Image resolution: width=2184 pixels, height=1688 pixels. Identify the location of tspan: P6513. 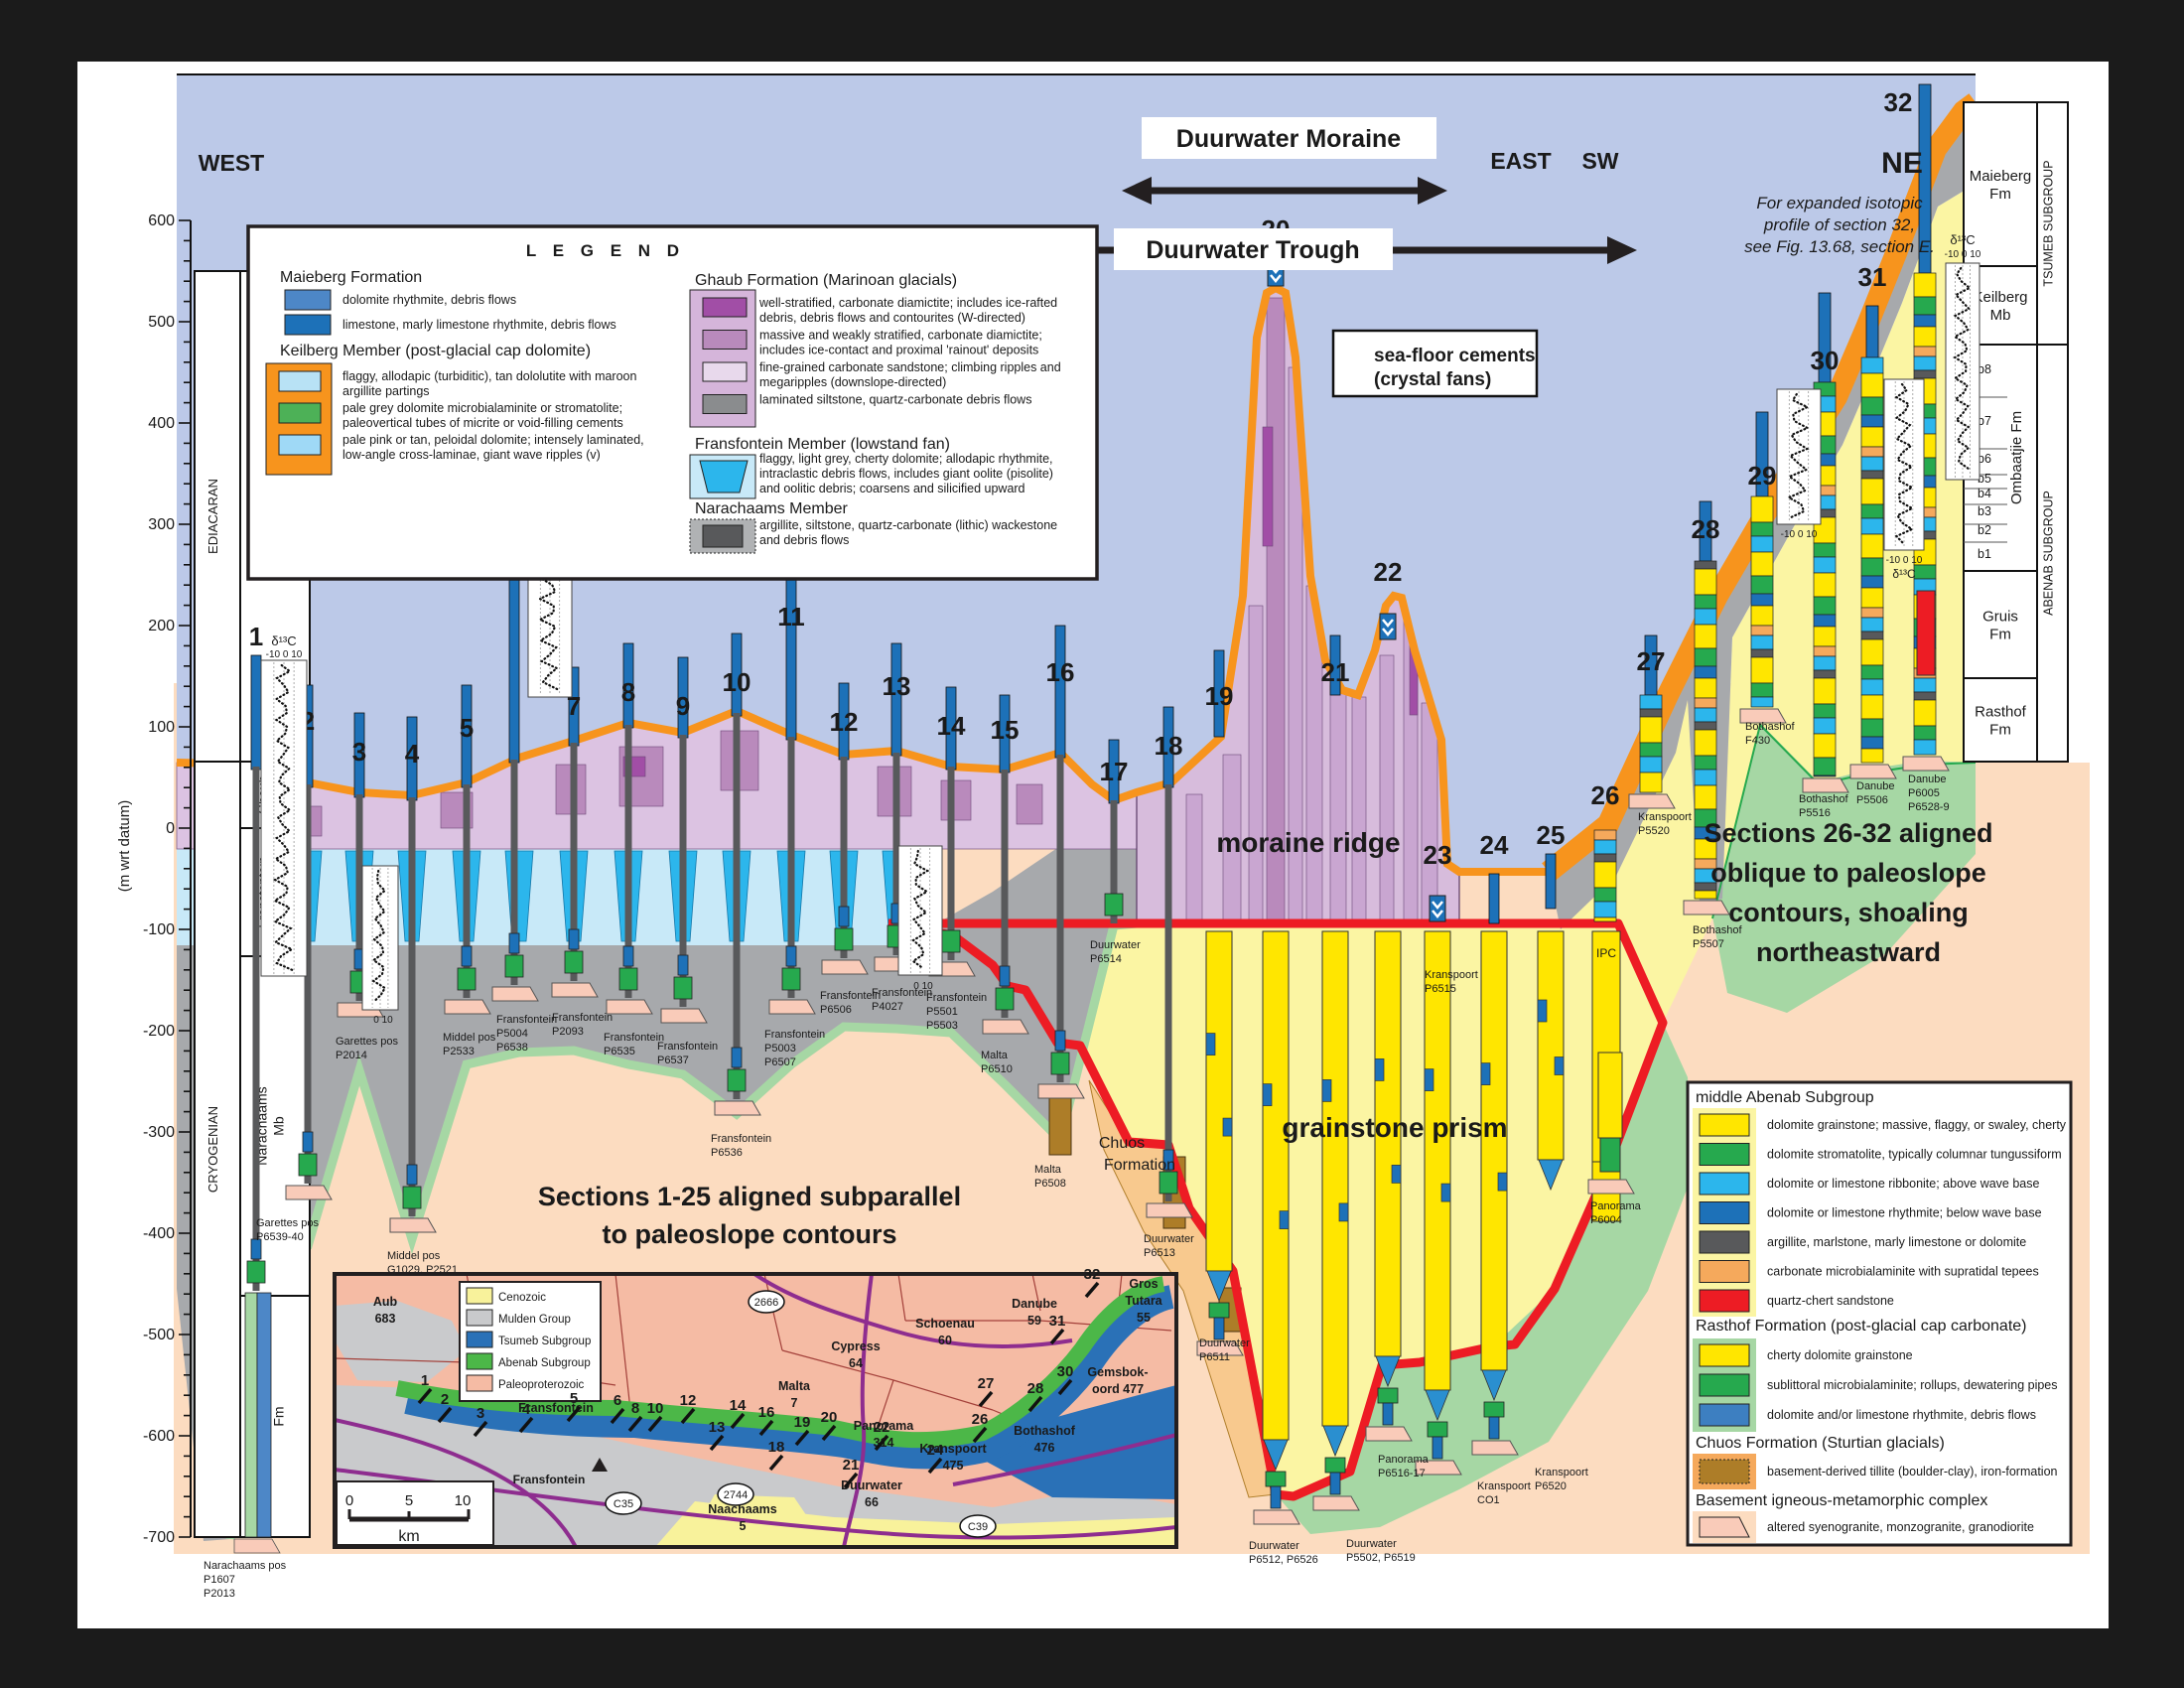
(1159, 1253).